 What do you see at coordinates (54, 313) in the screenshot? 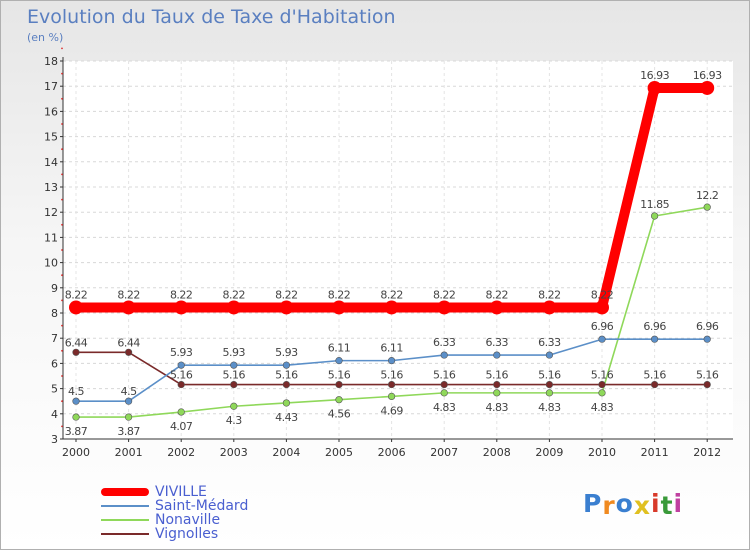
I see `y-tick-label: 8` at bounding box center [54, 313].